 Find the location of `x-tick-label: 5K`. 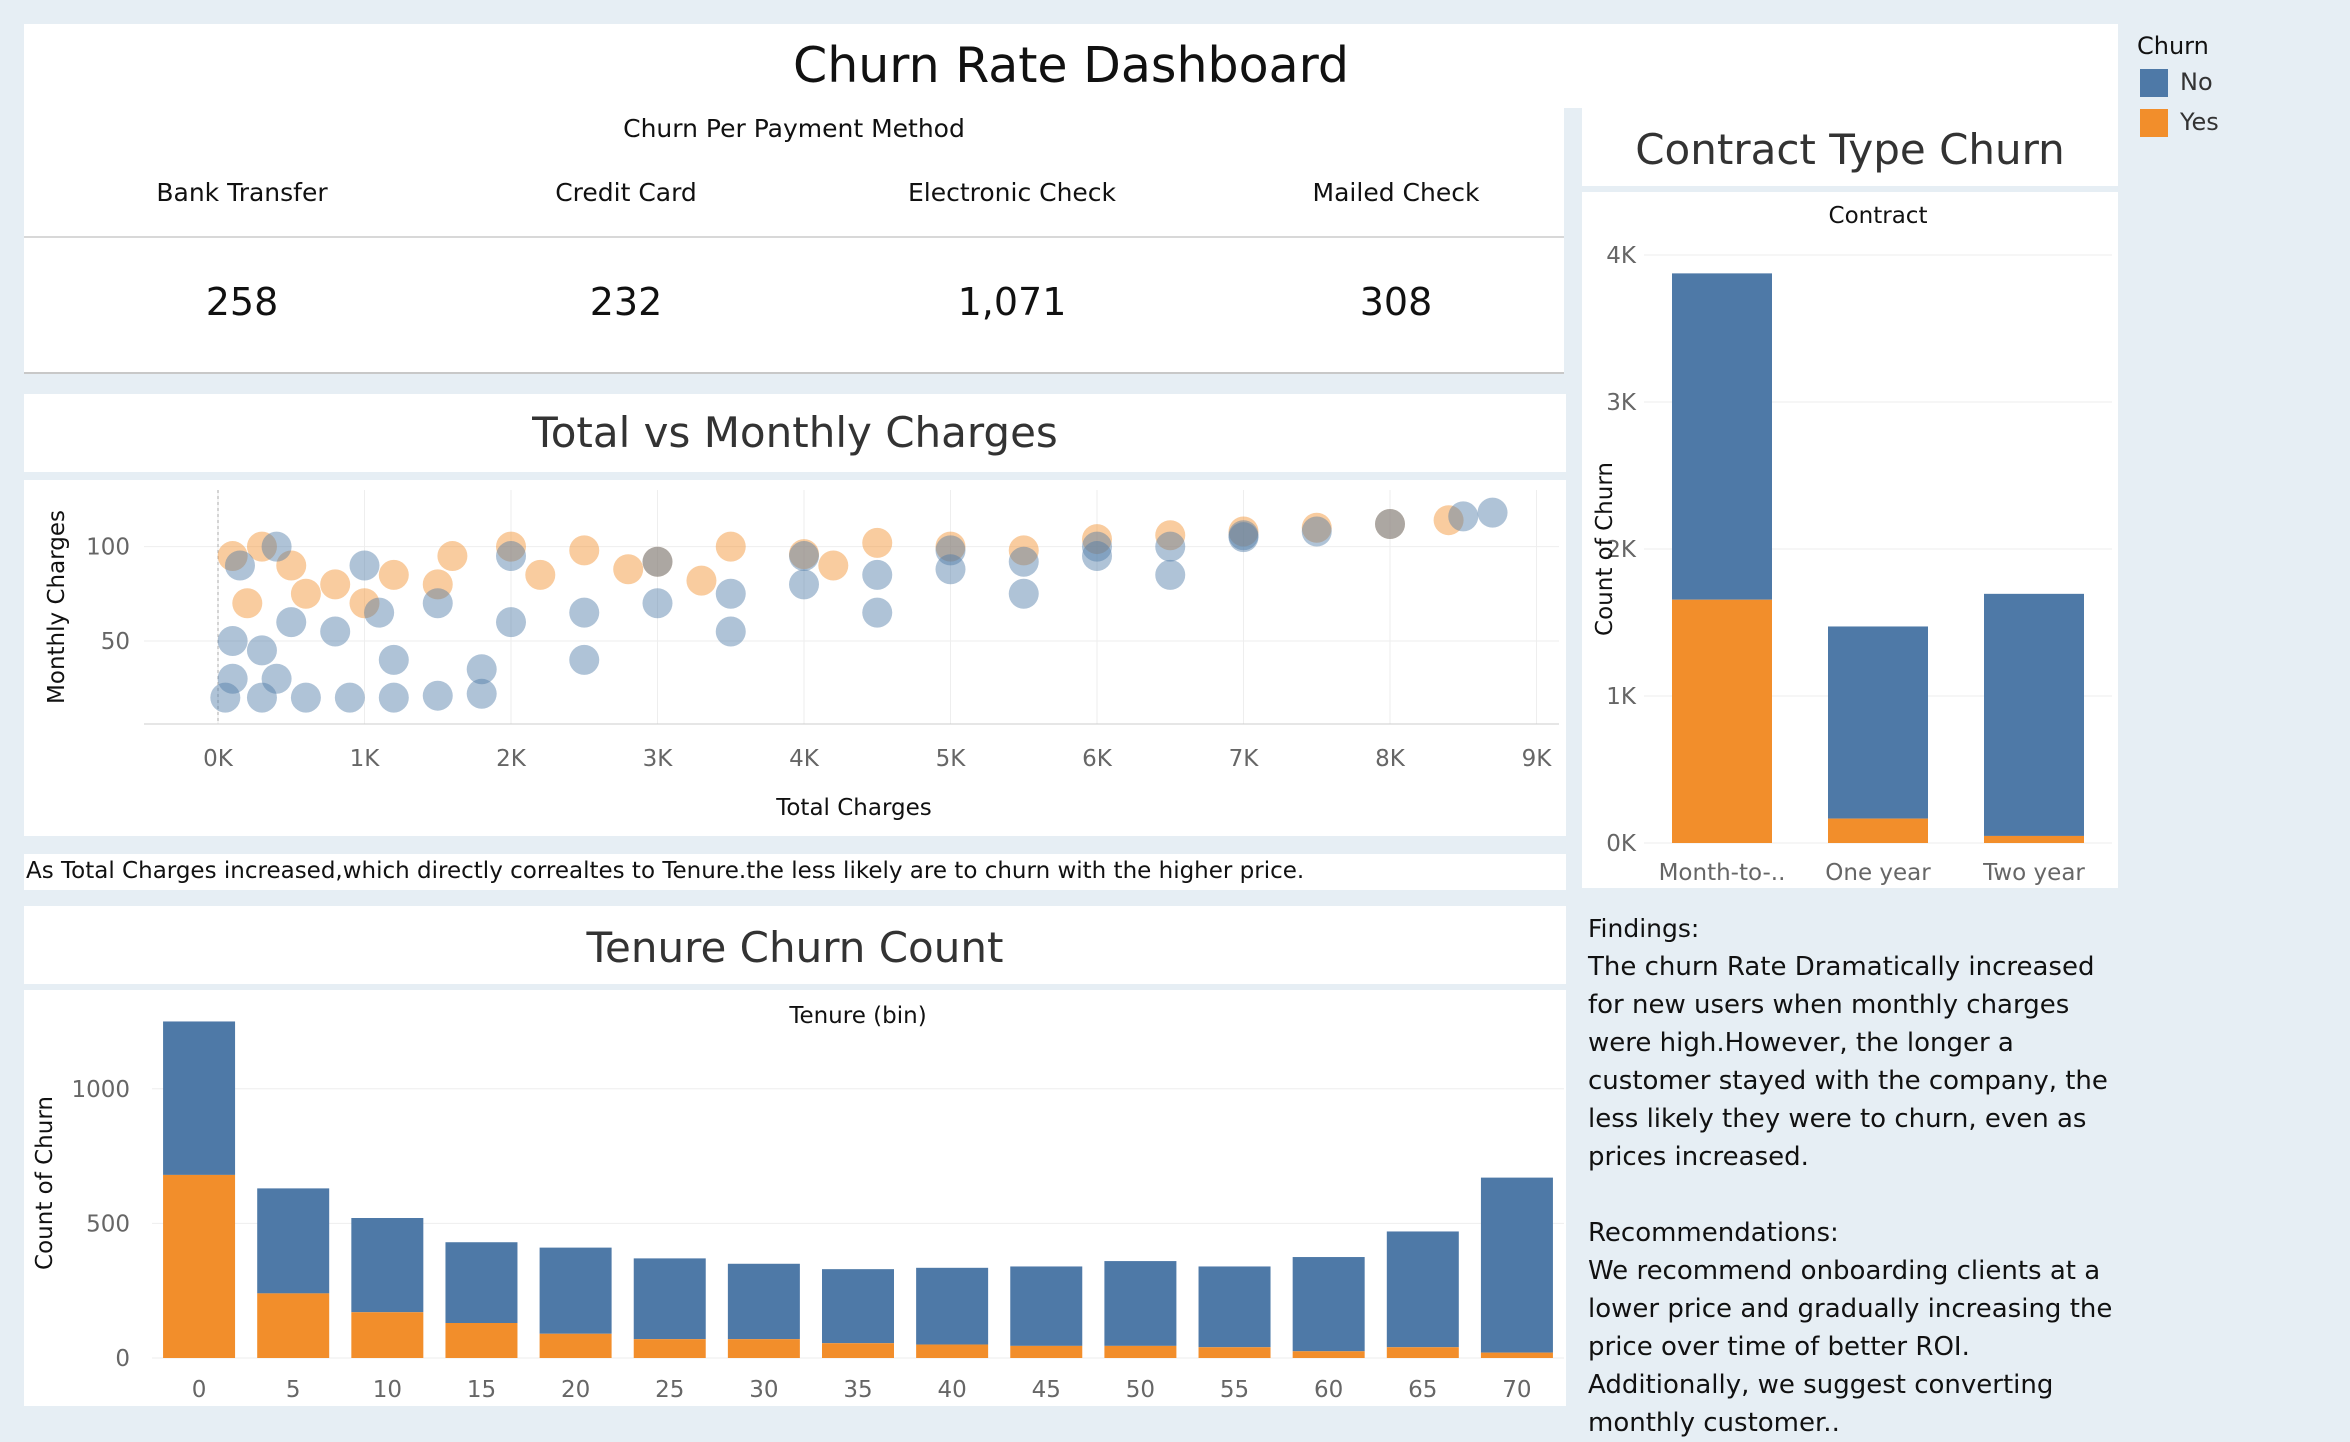

x-tick-label: 5K is located at coordinates (951, 759).